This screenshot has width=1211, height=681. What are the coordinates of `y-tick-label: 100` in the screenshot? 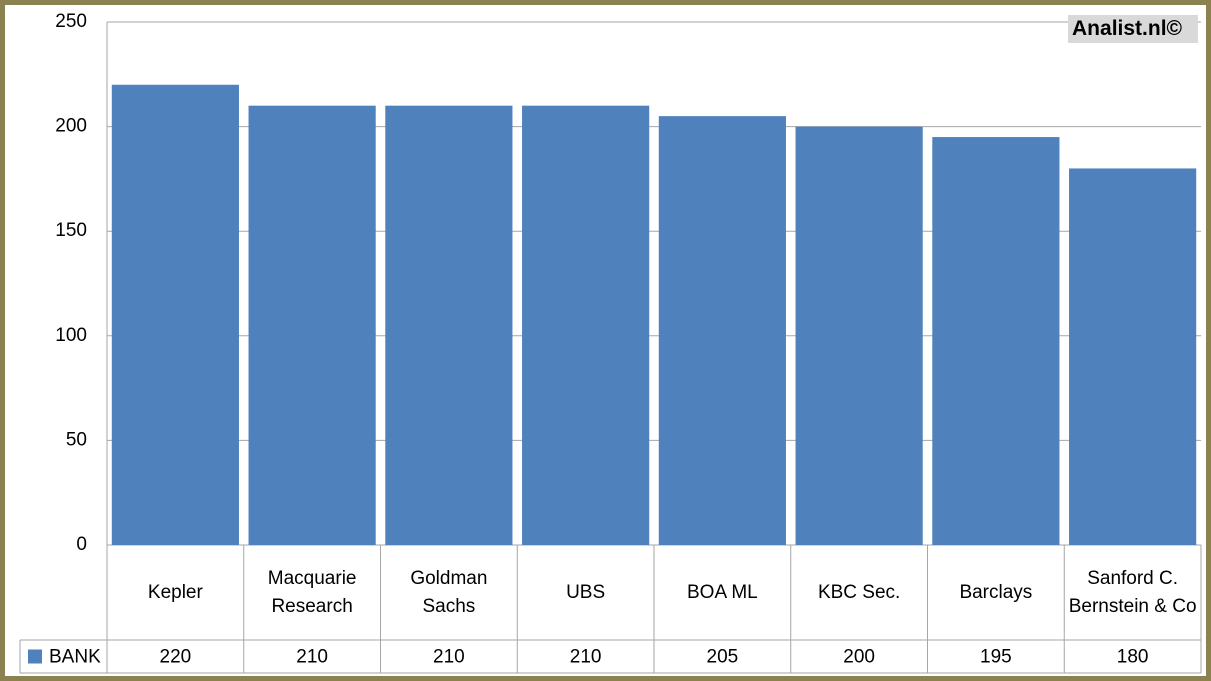 It's located at (71, 335).